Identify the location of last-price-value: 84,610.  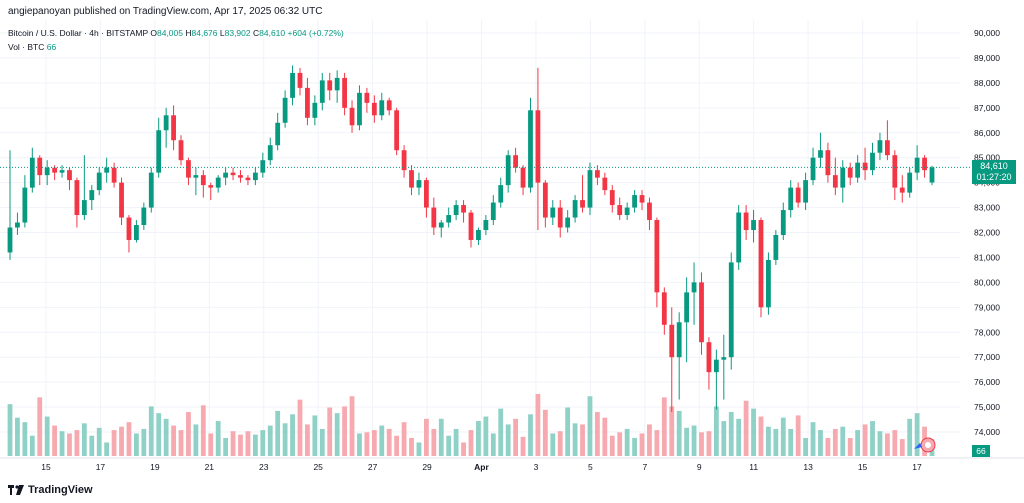
(994, 166).